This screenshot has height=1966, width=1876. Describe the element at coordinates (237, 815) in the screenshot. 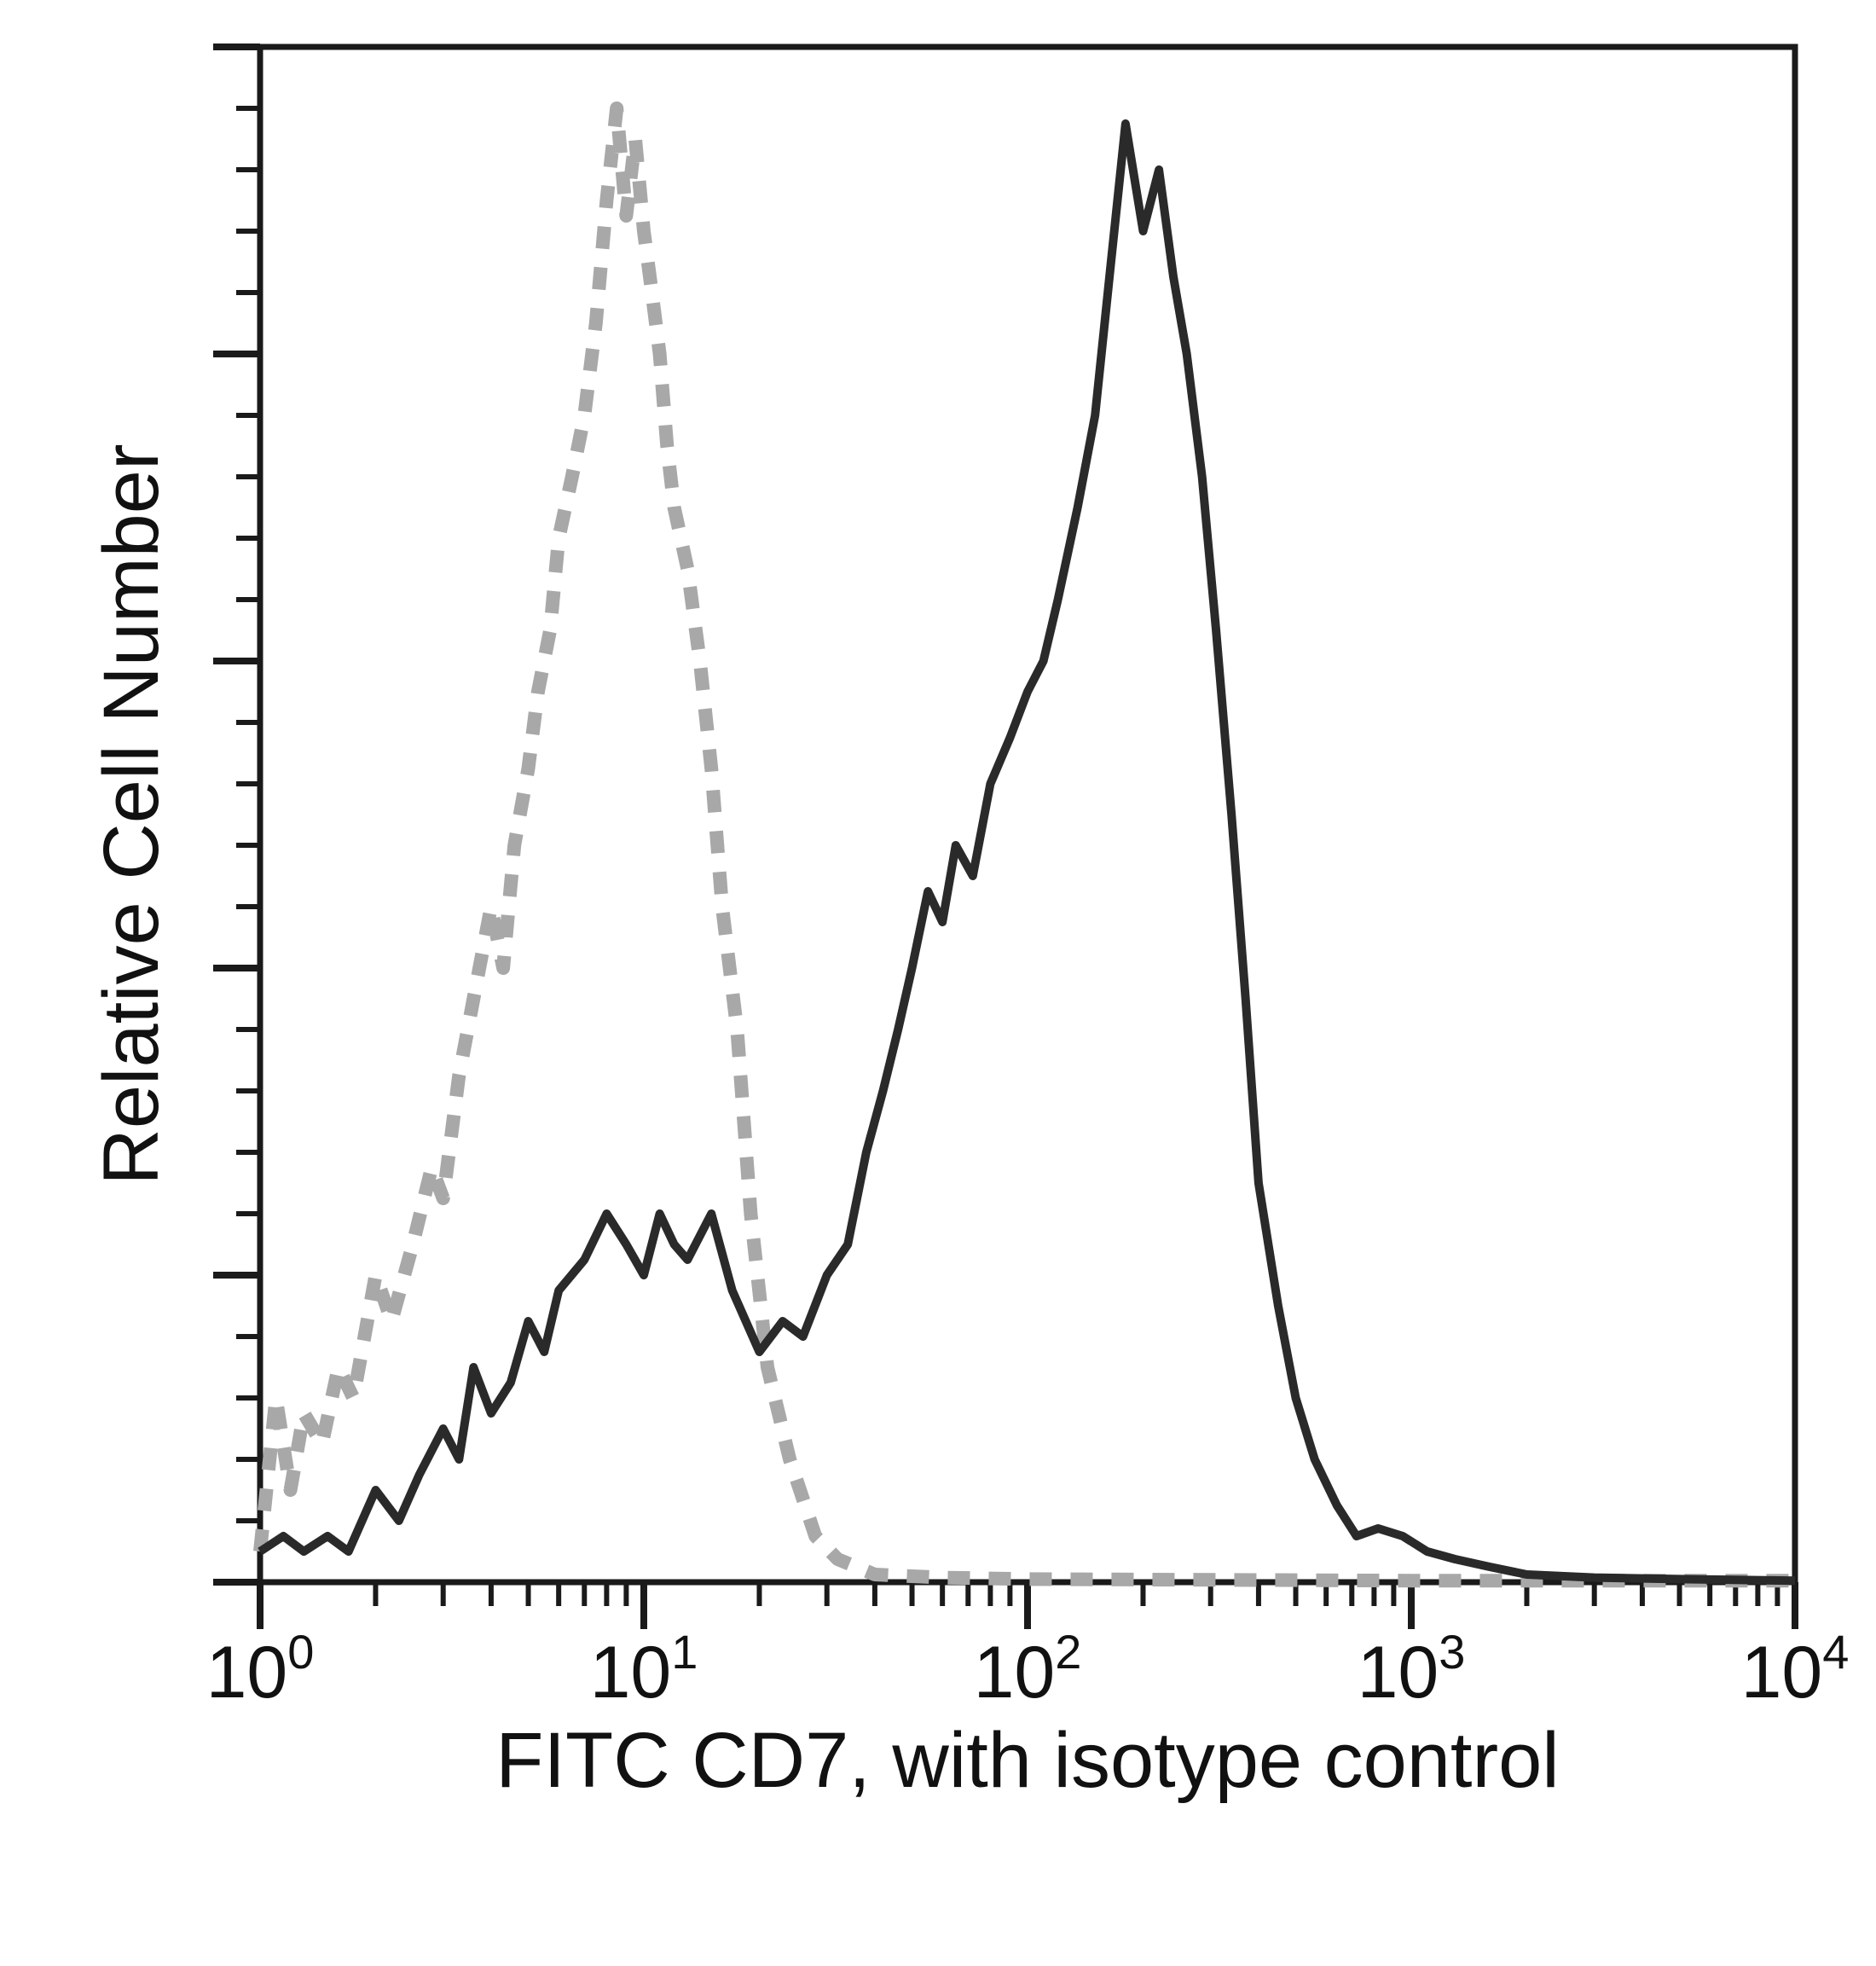

I see `y-axis-ticks` at that location.